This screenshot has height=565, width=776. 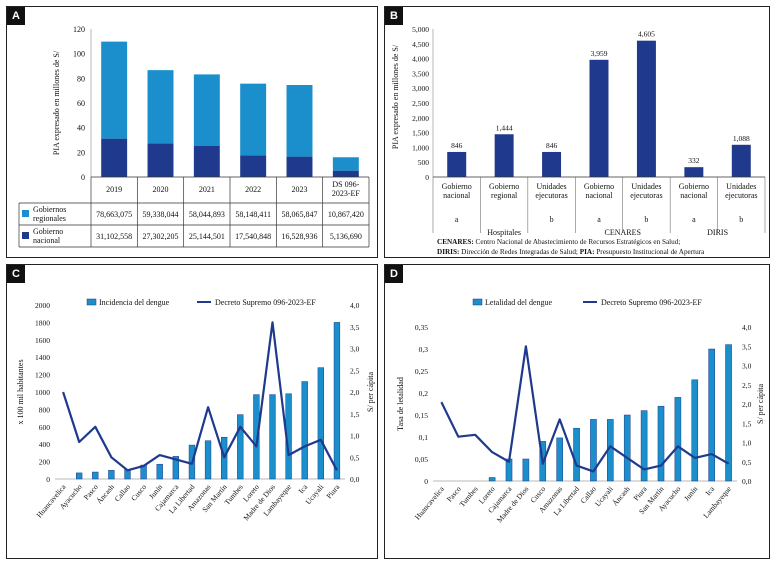 I want to click on y-tick-label-a: 0, so click(x=83, y=177).